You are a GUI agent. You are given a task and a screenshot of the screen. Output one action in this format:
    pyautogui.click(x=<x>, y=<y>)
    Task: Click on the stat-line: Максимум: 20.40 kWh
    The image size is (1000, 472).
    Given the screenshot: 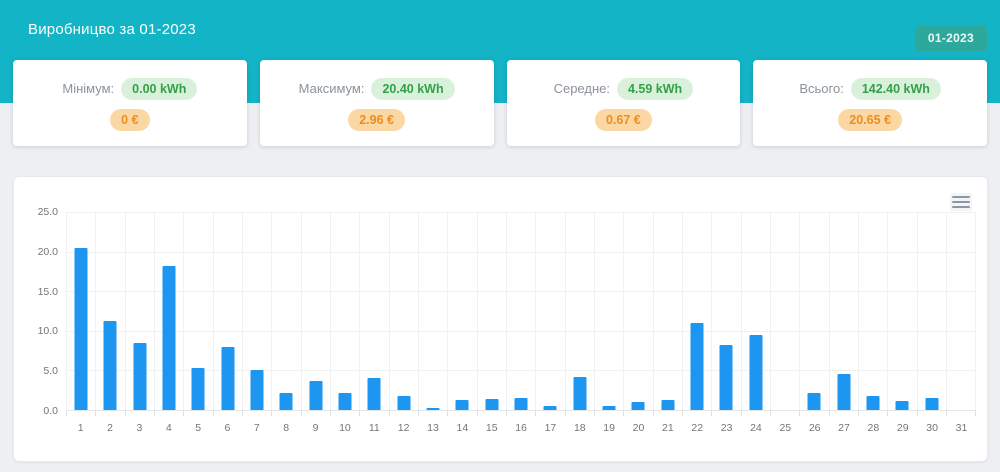 What is the action you would take?
    pyautogui.click(x=377, y=88)
    